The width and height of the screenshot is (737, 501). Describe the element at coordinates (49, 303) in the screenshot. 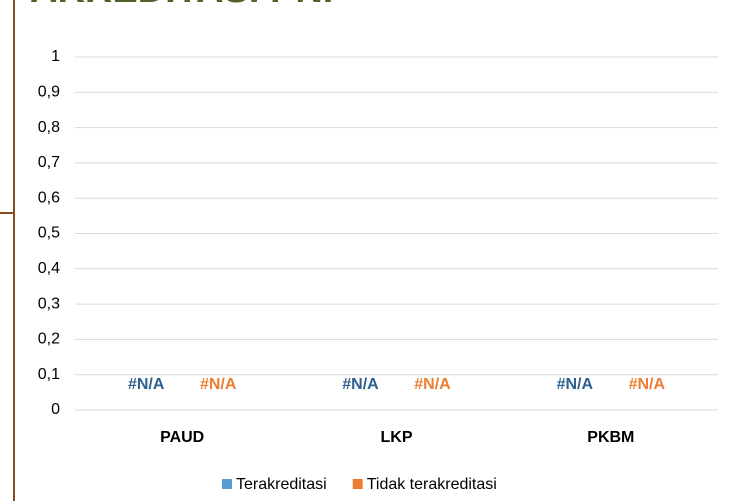

I see `y-tick-label: 0,3` at that location.